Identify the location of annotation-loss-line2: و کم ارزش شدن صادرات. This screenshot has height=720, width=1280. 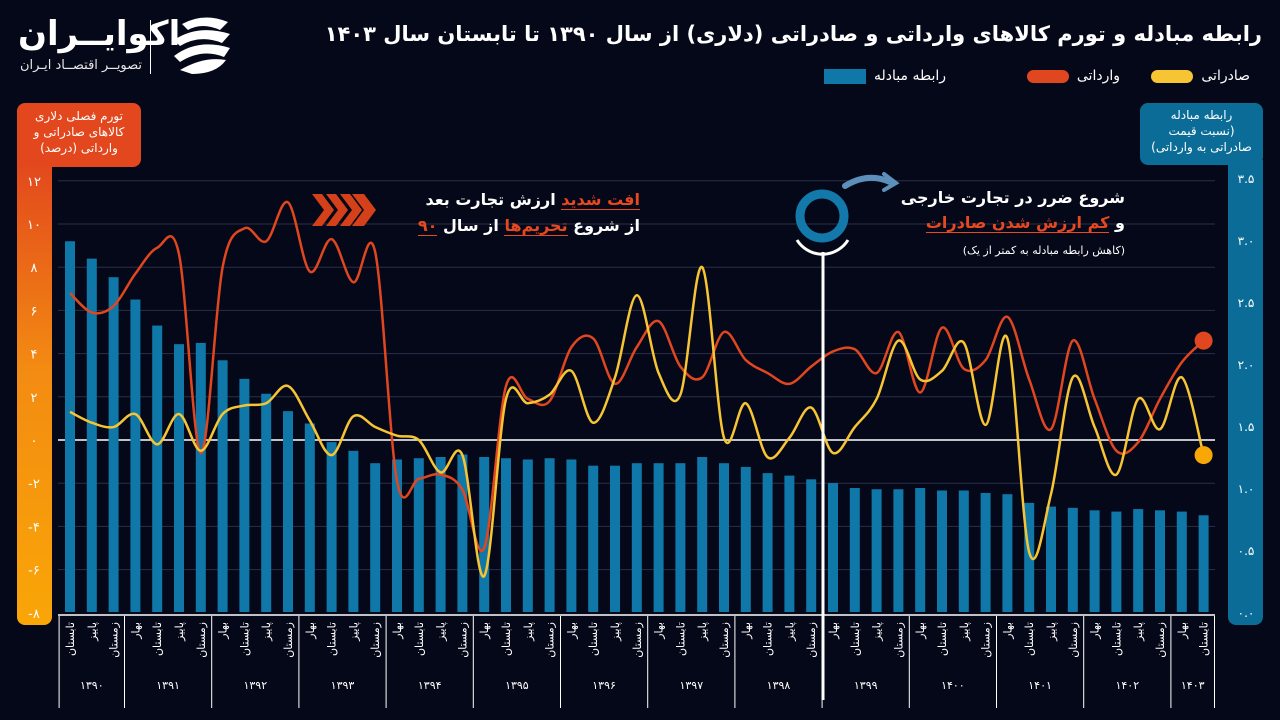
(1025, 223).